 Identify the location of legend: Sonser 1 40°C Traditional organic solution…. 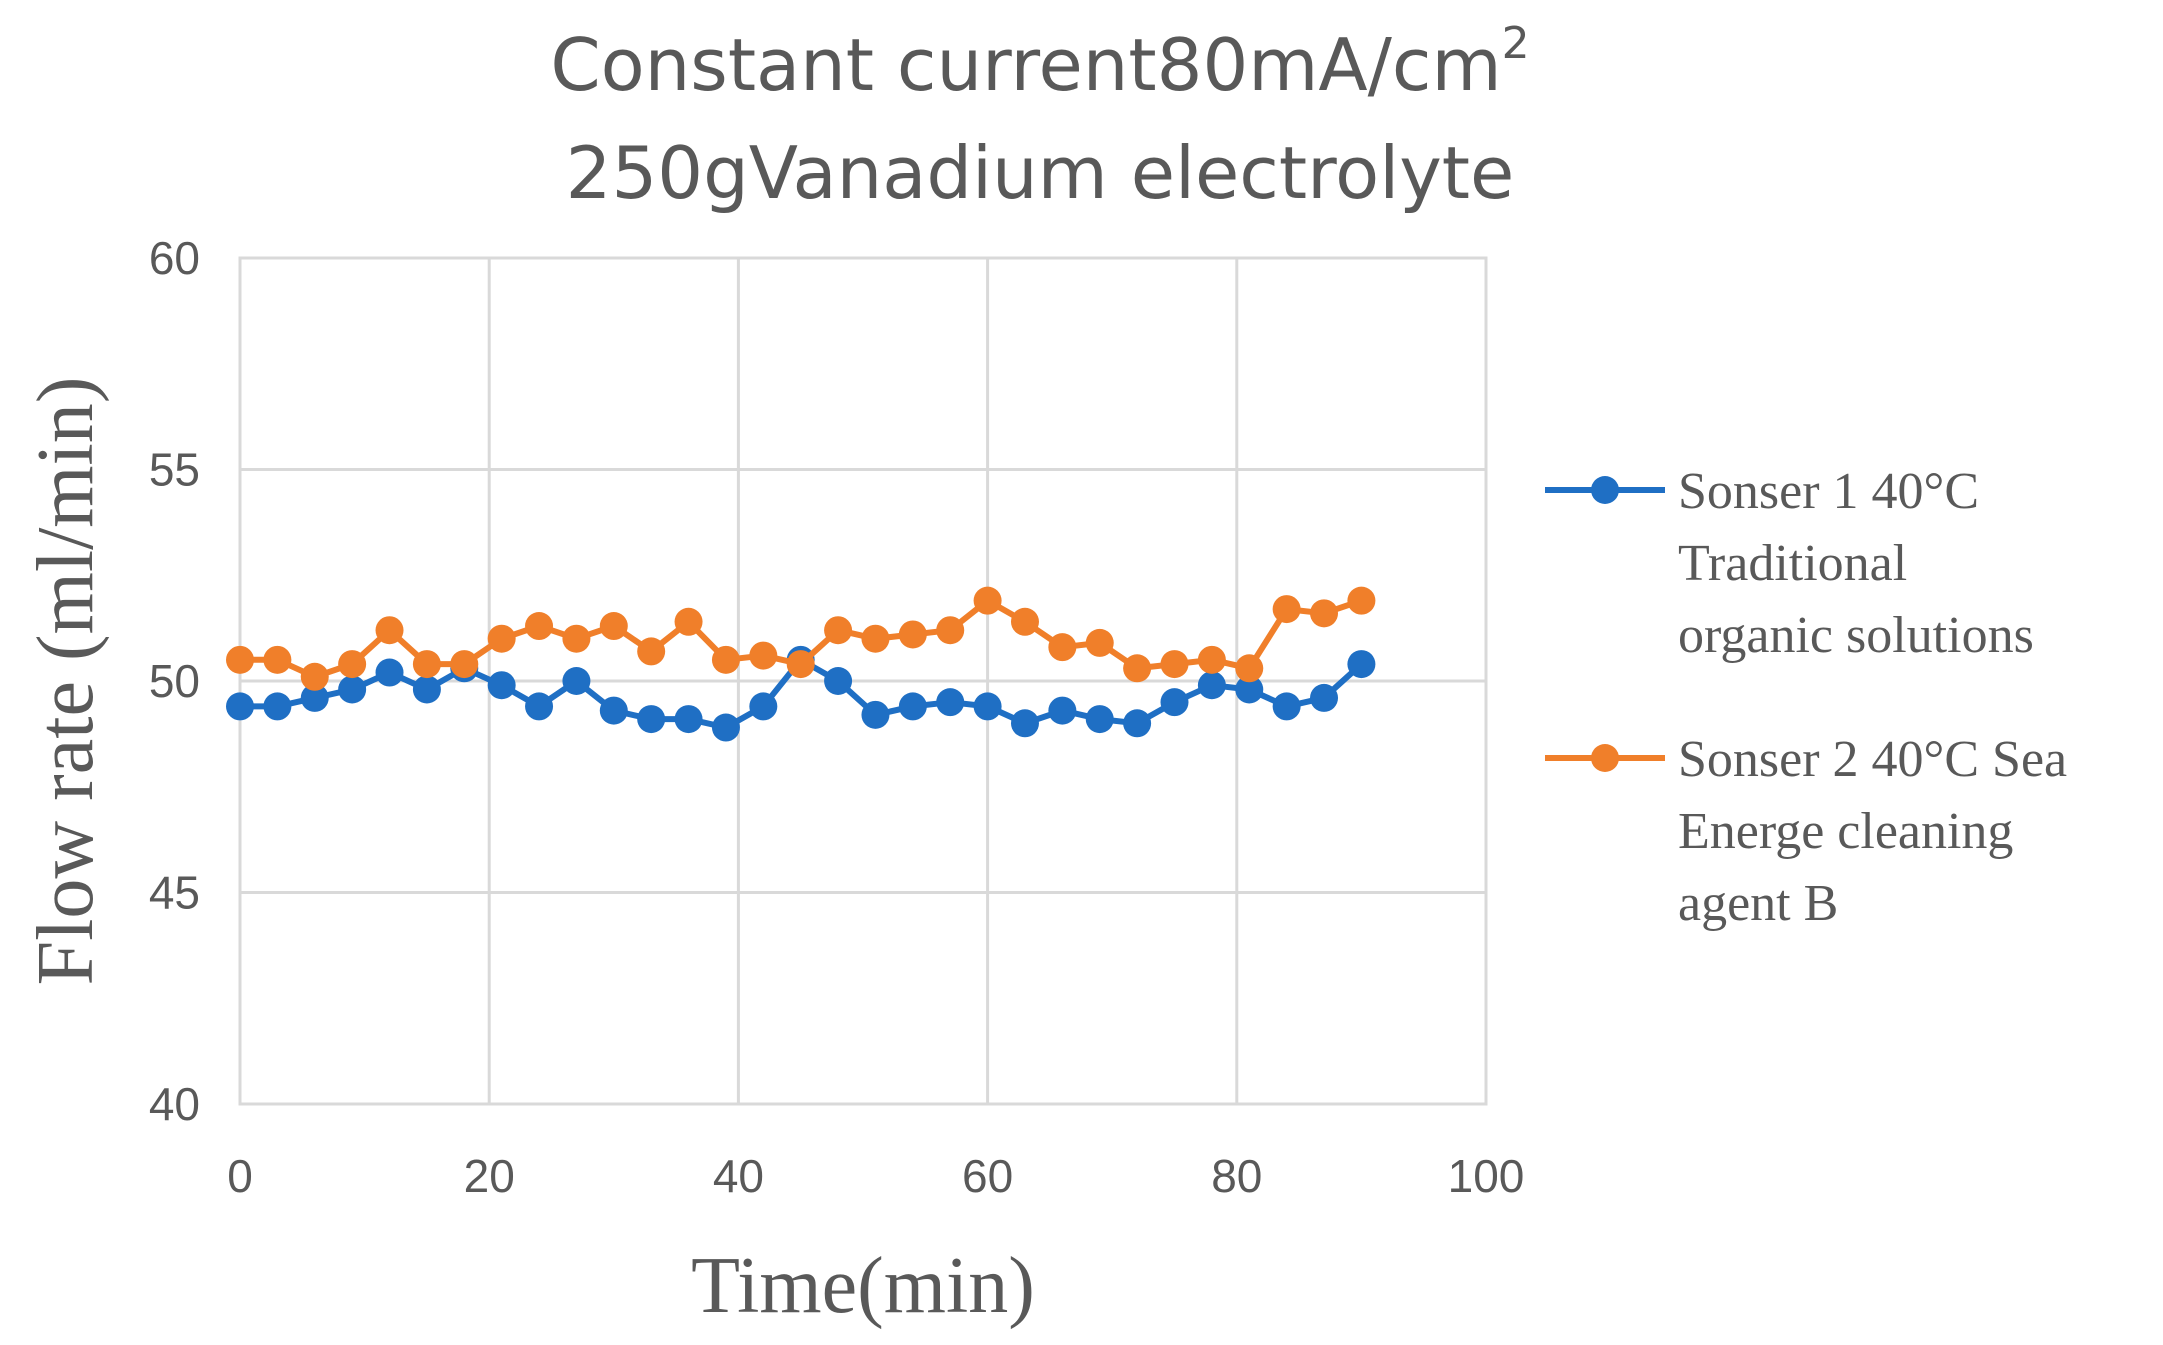
(1806, 697).